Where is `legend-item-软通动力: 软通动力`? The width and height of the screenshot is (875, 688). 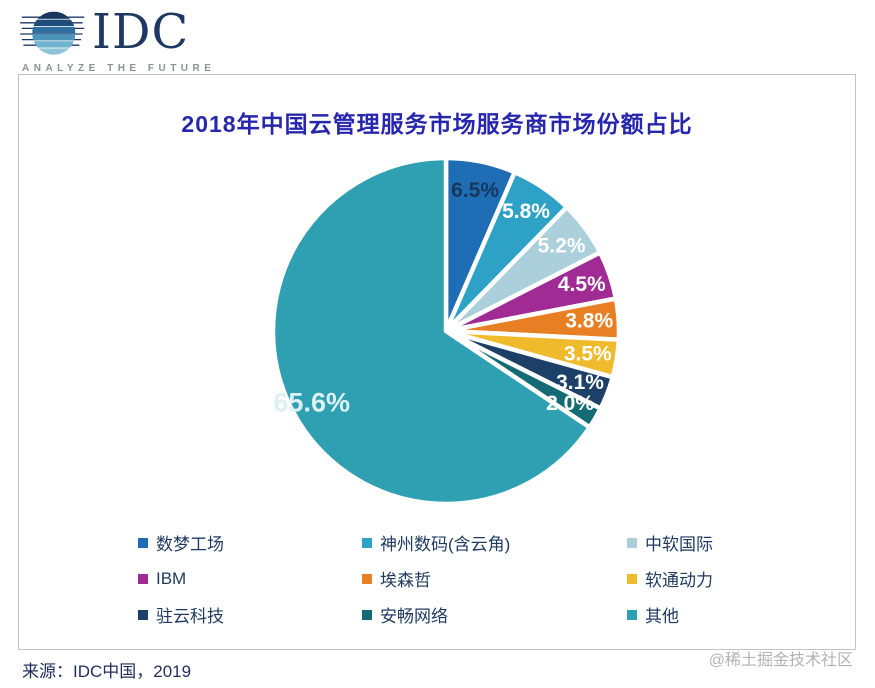 legend-item-软通动力: 软通动力 is located at coordinates (712, 579).